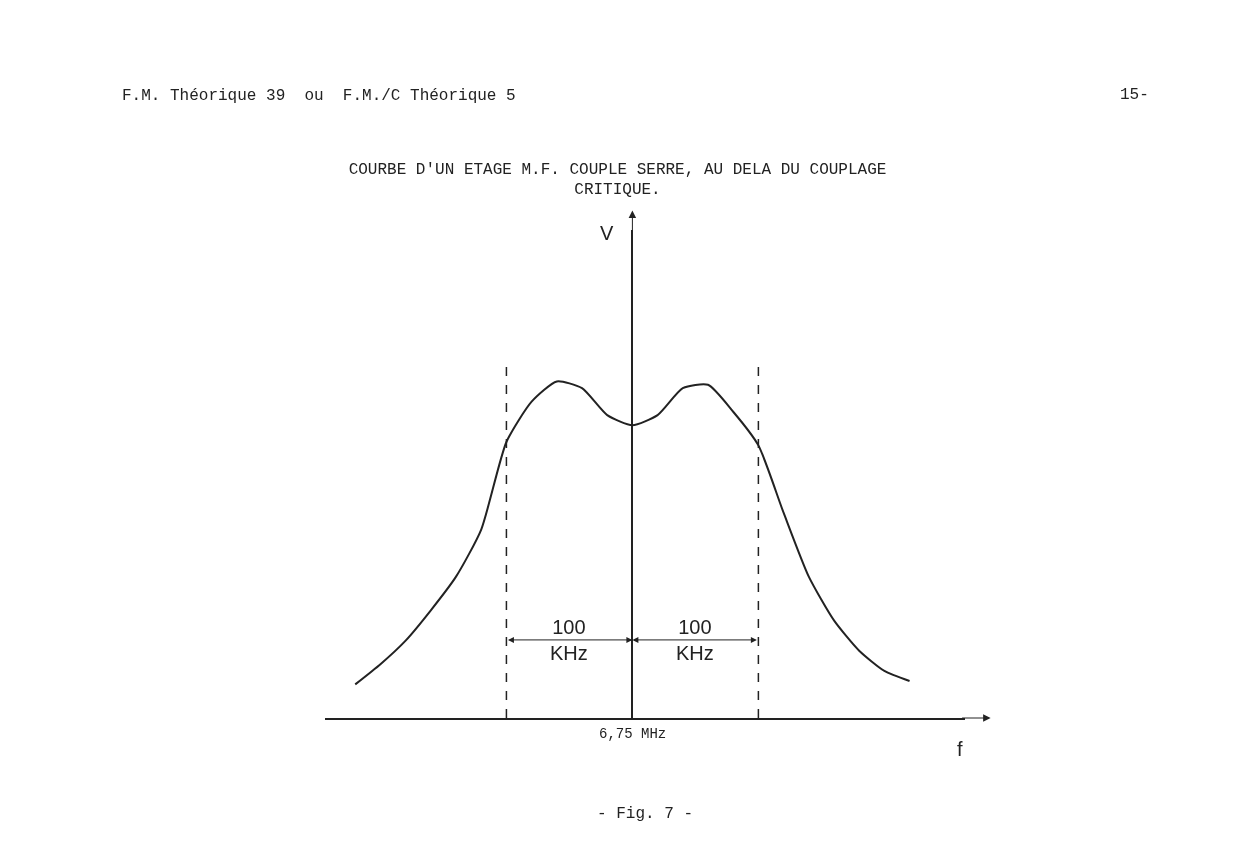 This screenshot has height=868, width=1235. Describe the element at coordinates (319, 96) in the screenshot. I see `text: F.M. Théorique 39 ou F.M./C Théorique 5` at that location.